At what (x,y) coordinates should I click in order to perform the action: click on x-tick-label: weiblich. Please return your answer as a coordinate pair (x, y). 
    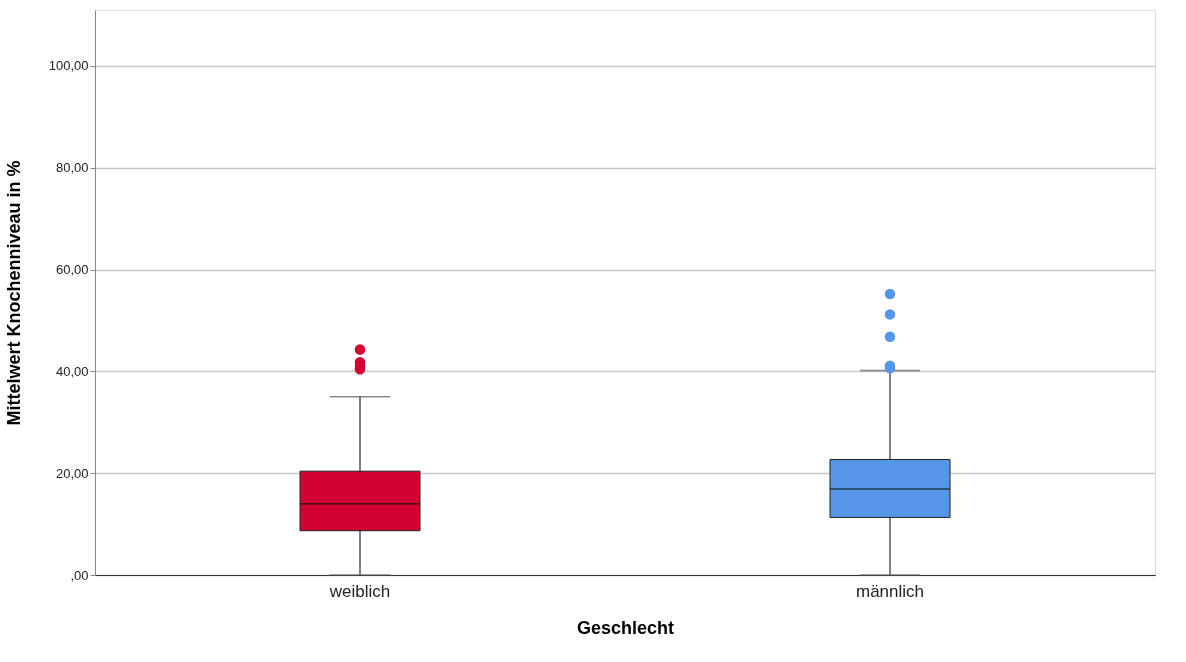
    Looking at the image, I should click on (359, 591).